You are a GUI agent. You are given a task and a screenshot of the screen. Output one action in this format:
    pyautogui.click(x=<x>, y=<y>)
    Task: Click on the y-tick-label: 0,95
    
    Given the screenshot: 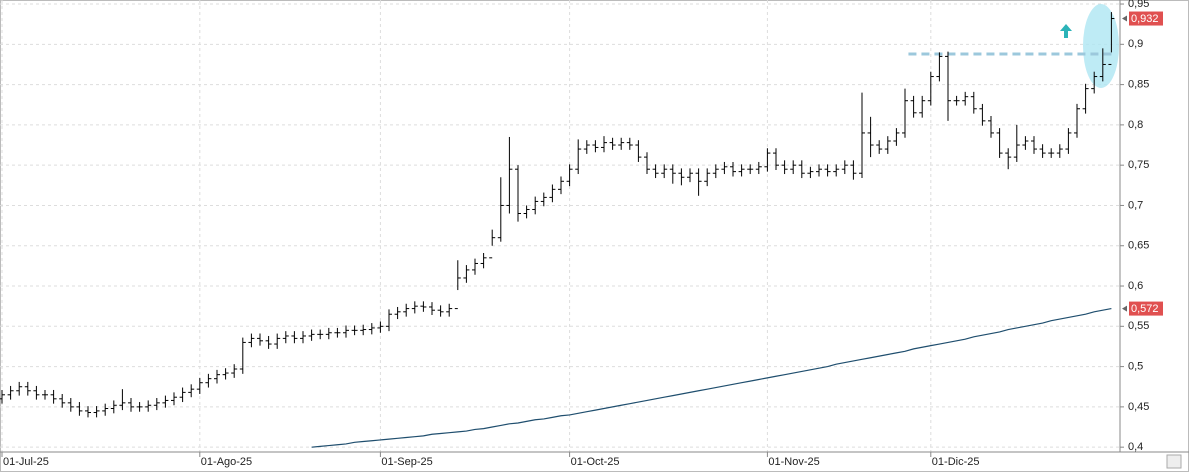 What is the action you would take?
    pyautogui.click(x=1138, y=5)
    